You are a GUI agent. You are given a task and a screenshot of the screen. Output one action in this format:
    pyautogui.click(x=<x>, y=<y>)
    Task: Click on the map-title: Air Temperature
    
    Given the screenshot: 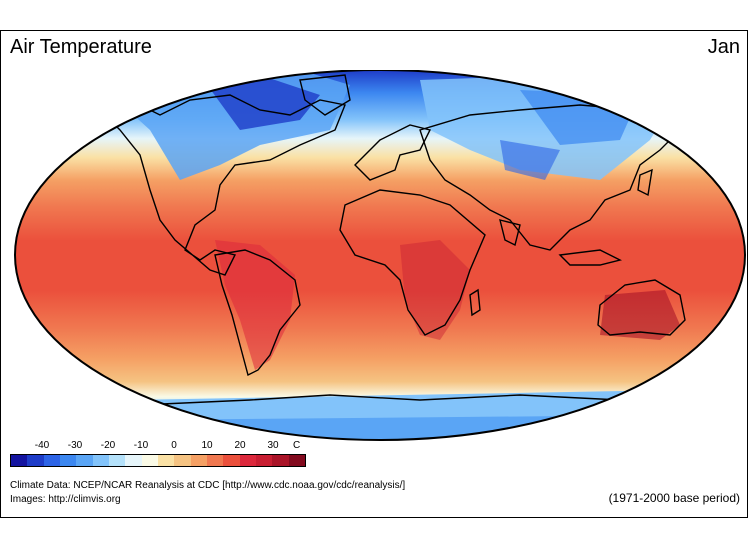 What is the action you would take?
    pyautogui.click(x=81, y=47)
    